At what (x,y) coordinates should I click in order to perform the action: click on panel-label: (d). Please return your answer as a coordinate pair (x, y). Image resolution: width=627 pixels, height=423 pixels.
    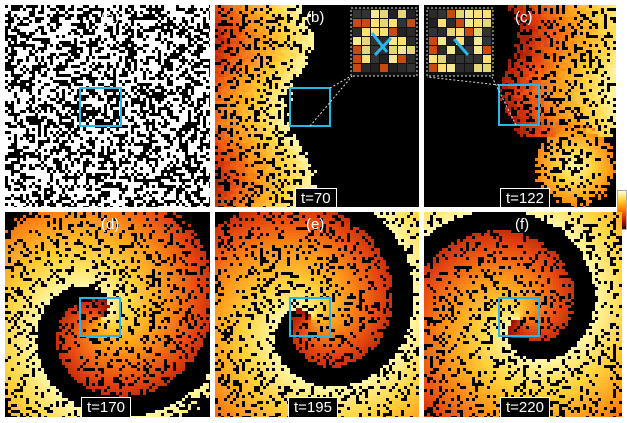
    Looking at the image, I should click on (110, 224).